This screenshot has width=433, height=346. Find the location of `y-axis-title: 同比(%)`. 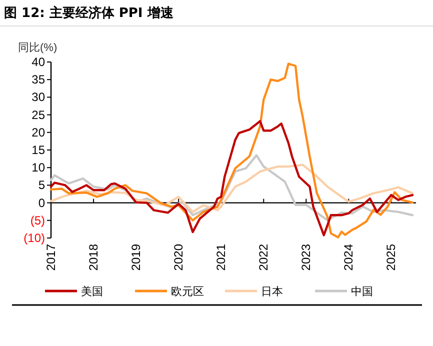

y-axis-title: 同比(%) is located at coordinates (38, 47).